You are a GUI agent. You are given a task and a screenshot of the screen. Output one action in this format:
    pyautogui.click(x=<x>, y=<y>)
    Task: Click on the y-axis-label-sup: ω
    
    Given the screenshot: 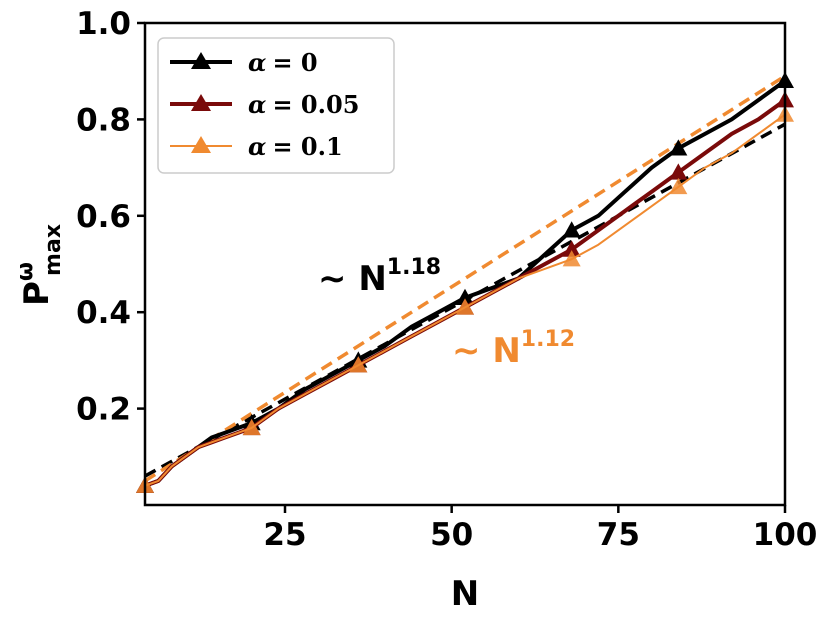 What is the action you would take?
    pyautogui.click(x=25, y=271)
    